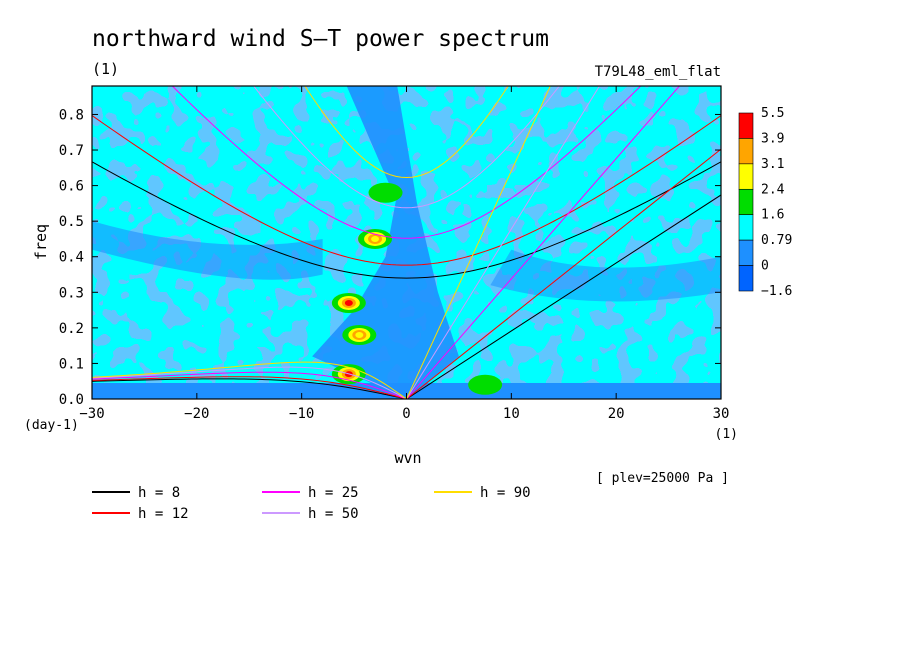 This screenshot has width=904, height=654. What do you see at coordinates (71, 151) in the screenshot?
I see `y-tick-label: 0.7` at bounding box center [71, 151].